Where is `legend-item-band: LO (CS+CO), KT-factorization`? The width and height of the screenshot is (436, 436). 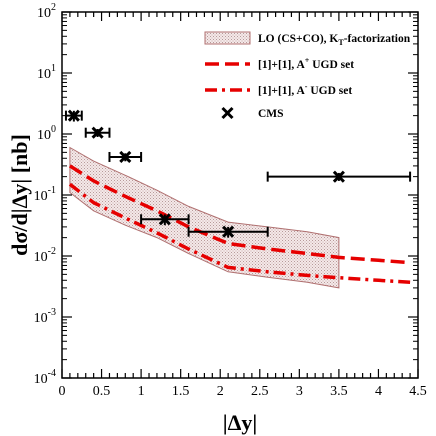 legend-item-band: LO (CS+CO), KT-factorization is located at coordinates (307, 39).